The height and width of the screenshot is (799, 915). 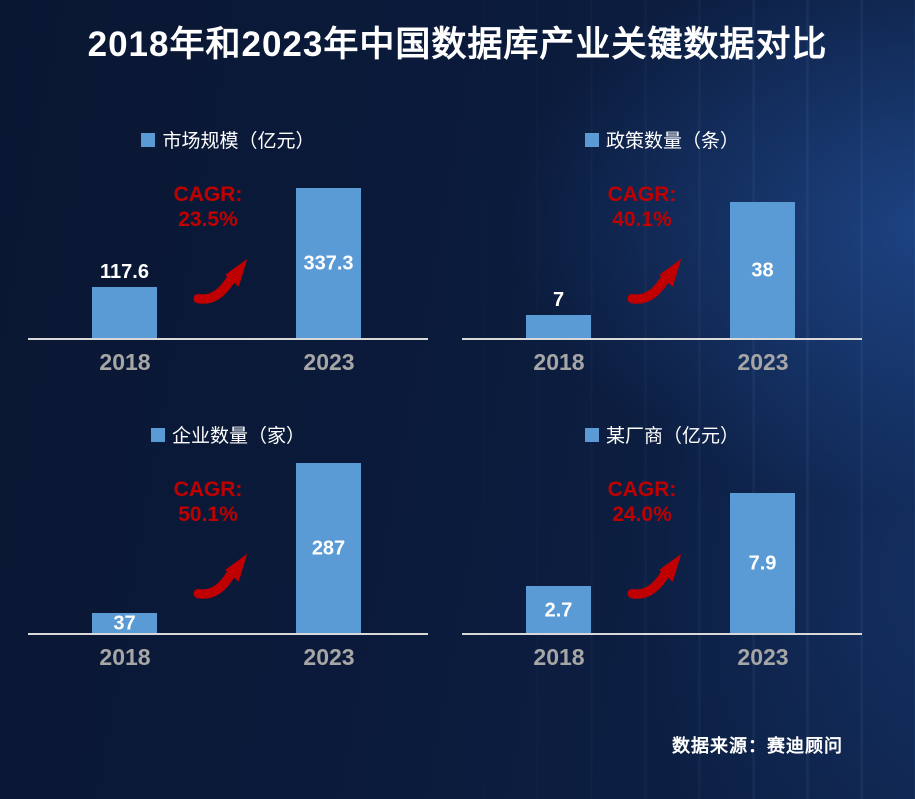 What do you see at coordinates (642, 207) in the screenshot?
I see `cagr-annotation: CAGR: 40.1%` at bounding box center [642, 207].